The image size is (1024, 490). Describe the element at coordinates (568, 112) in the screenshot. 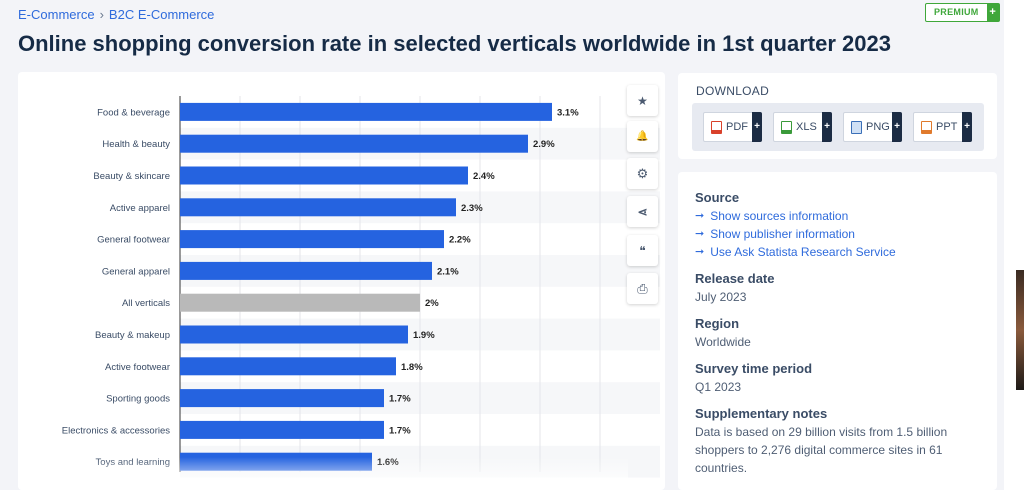

I see `data-label: 3.1%` at that location.